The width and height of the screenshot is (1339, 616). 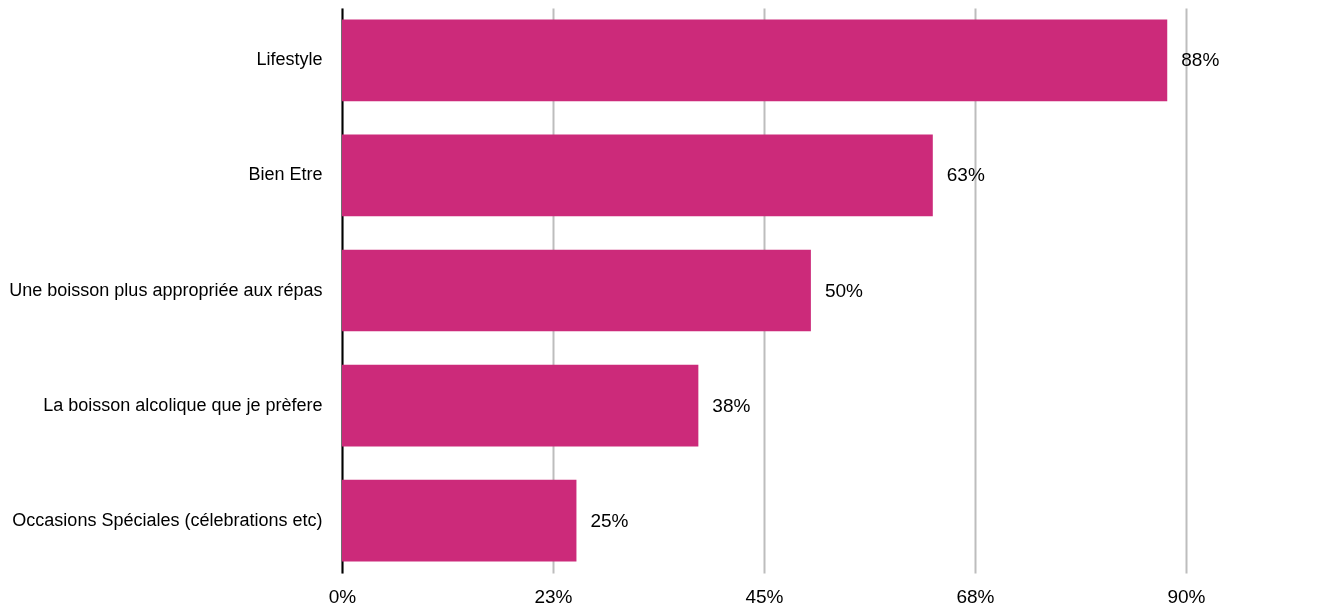 I want to click on data-label: 50%, so click(x=844, y=290).